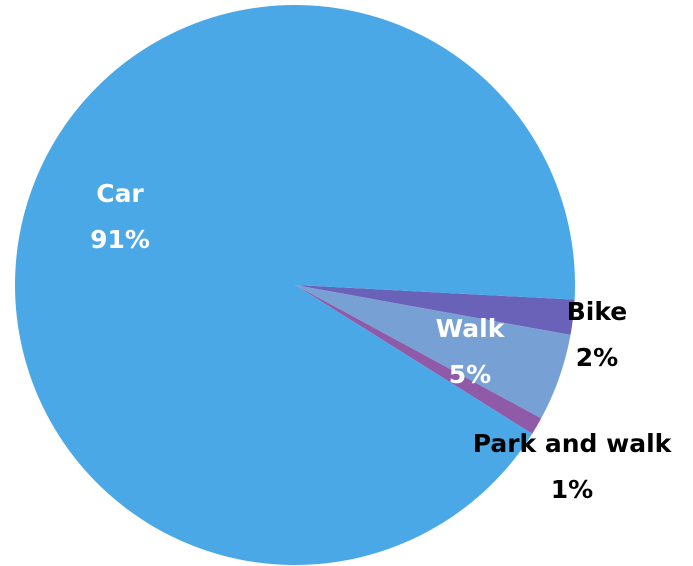 This screenshot has width=693, height=566. I want to click on slice-label: Car, so click(120, 193).